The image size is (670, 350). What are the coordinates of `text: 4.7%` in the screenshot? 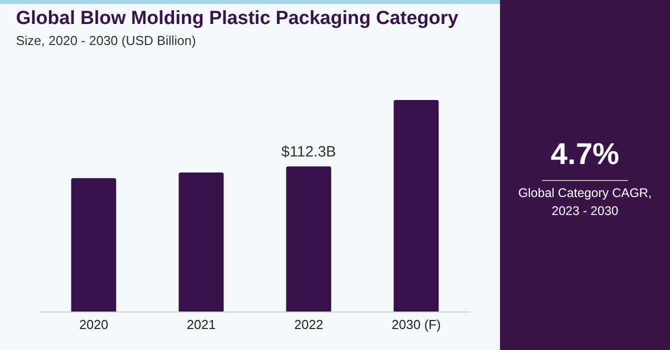 It's located at (585, 155).